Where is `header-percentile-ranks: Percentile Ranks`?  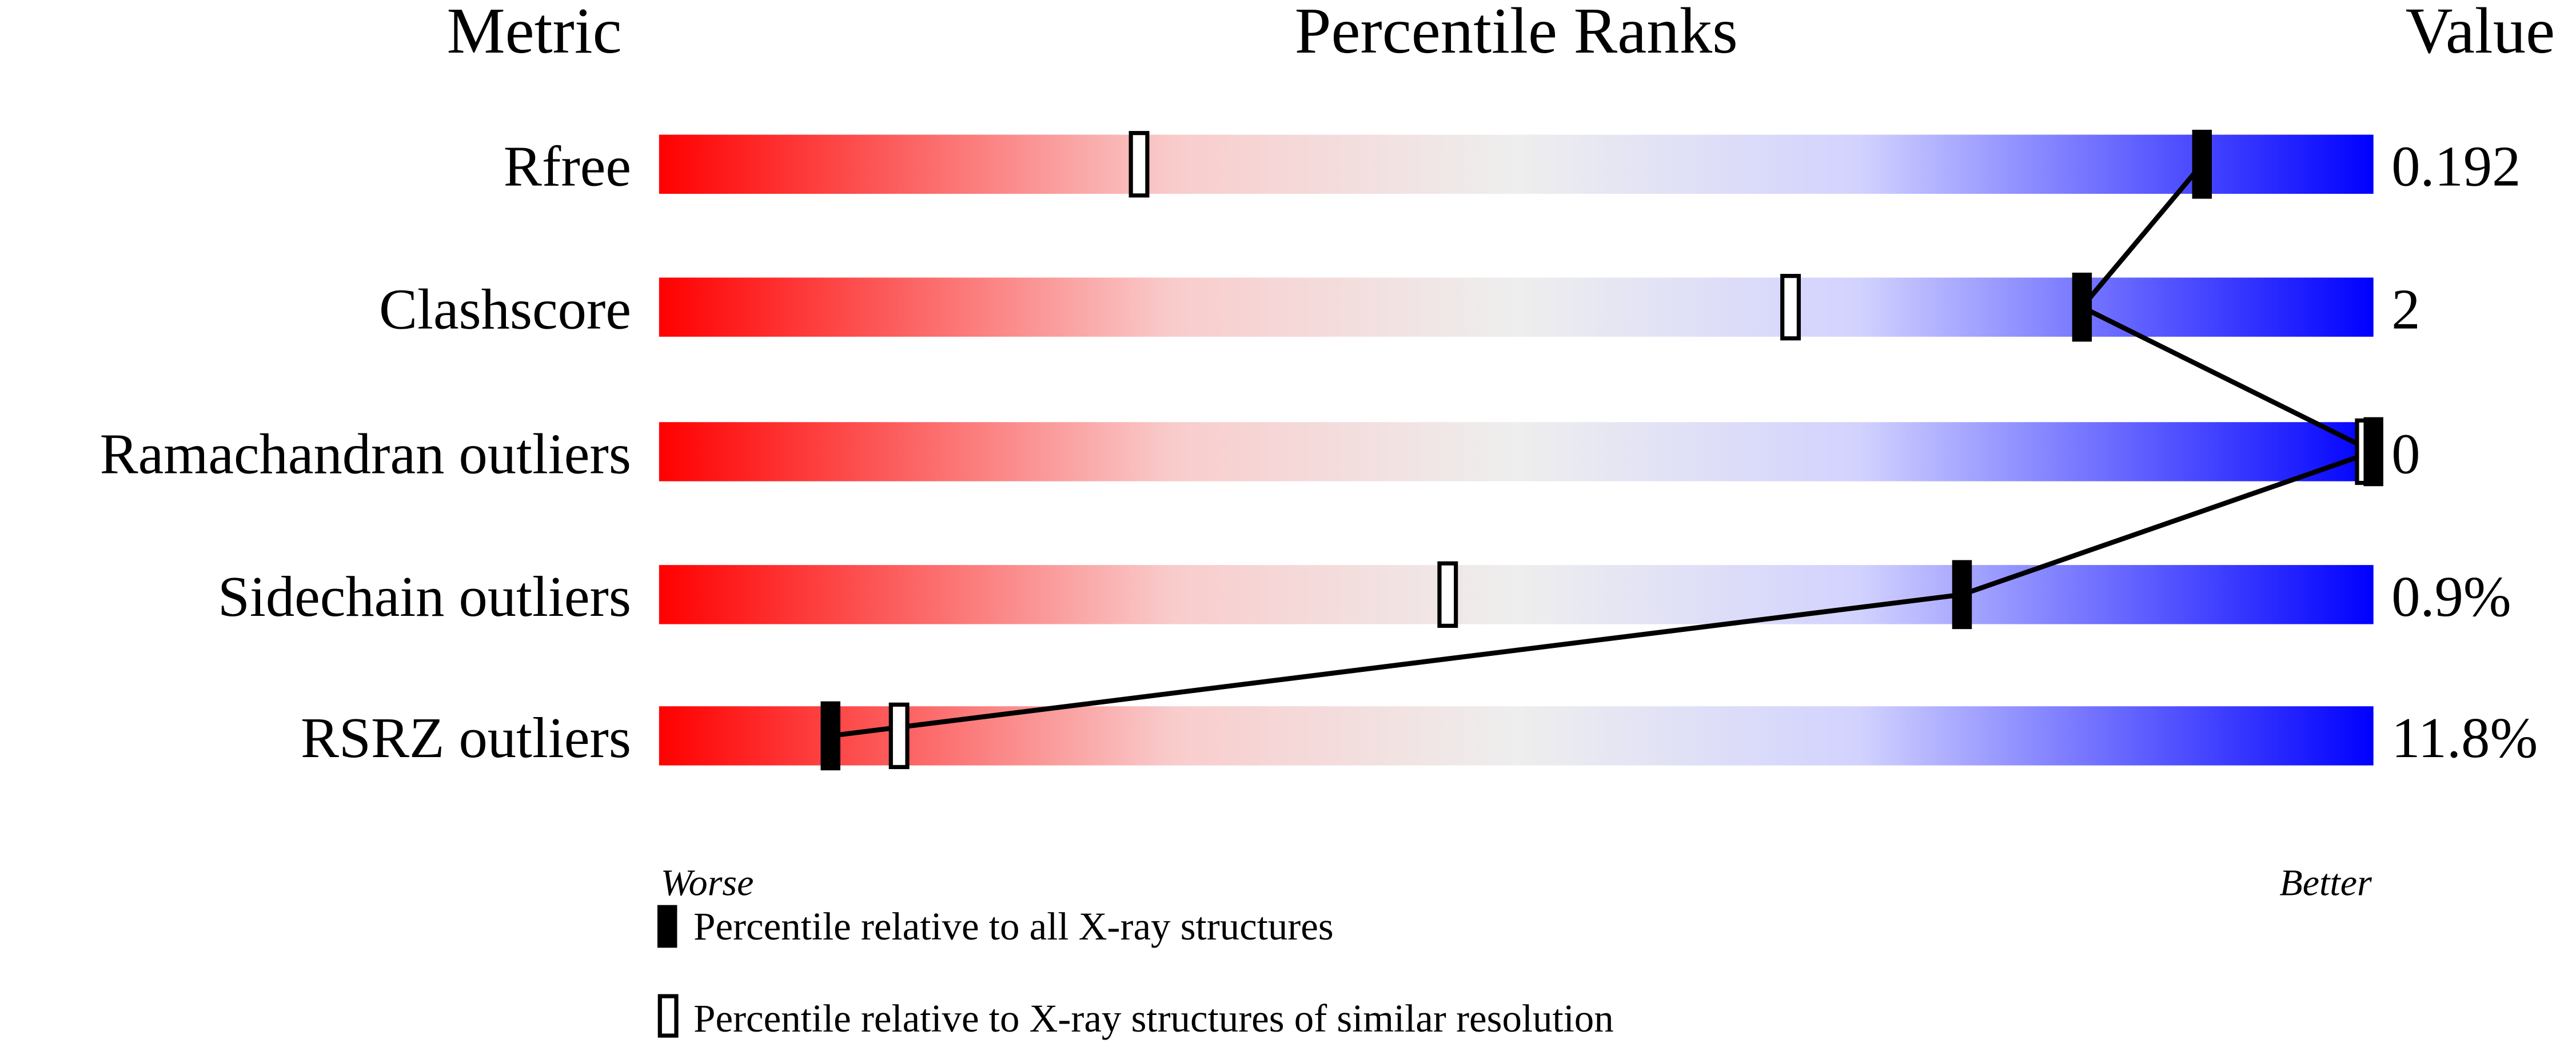 header-percentile-ranks: Percentile Ranks is located at coordinates (1517, 33).